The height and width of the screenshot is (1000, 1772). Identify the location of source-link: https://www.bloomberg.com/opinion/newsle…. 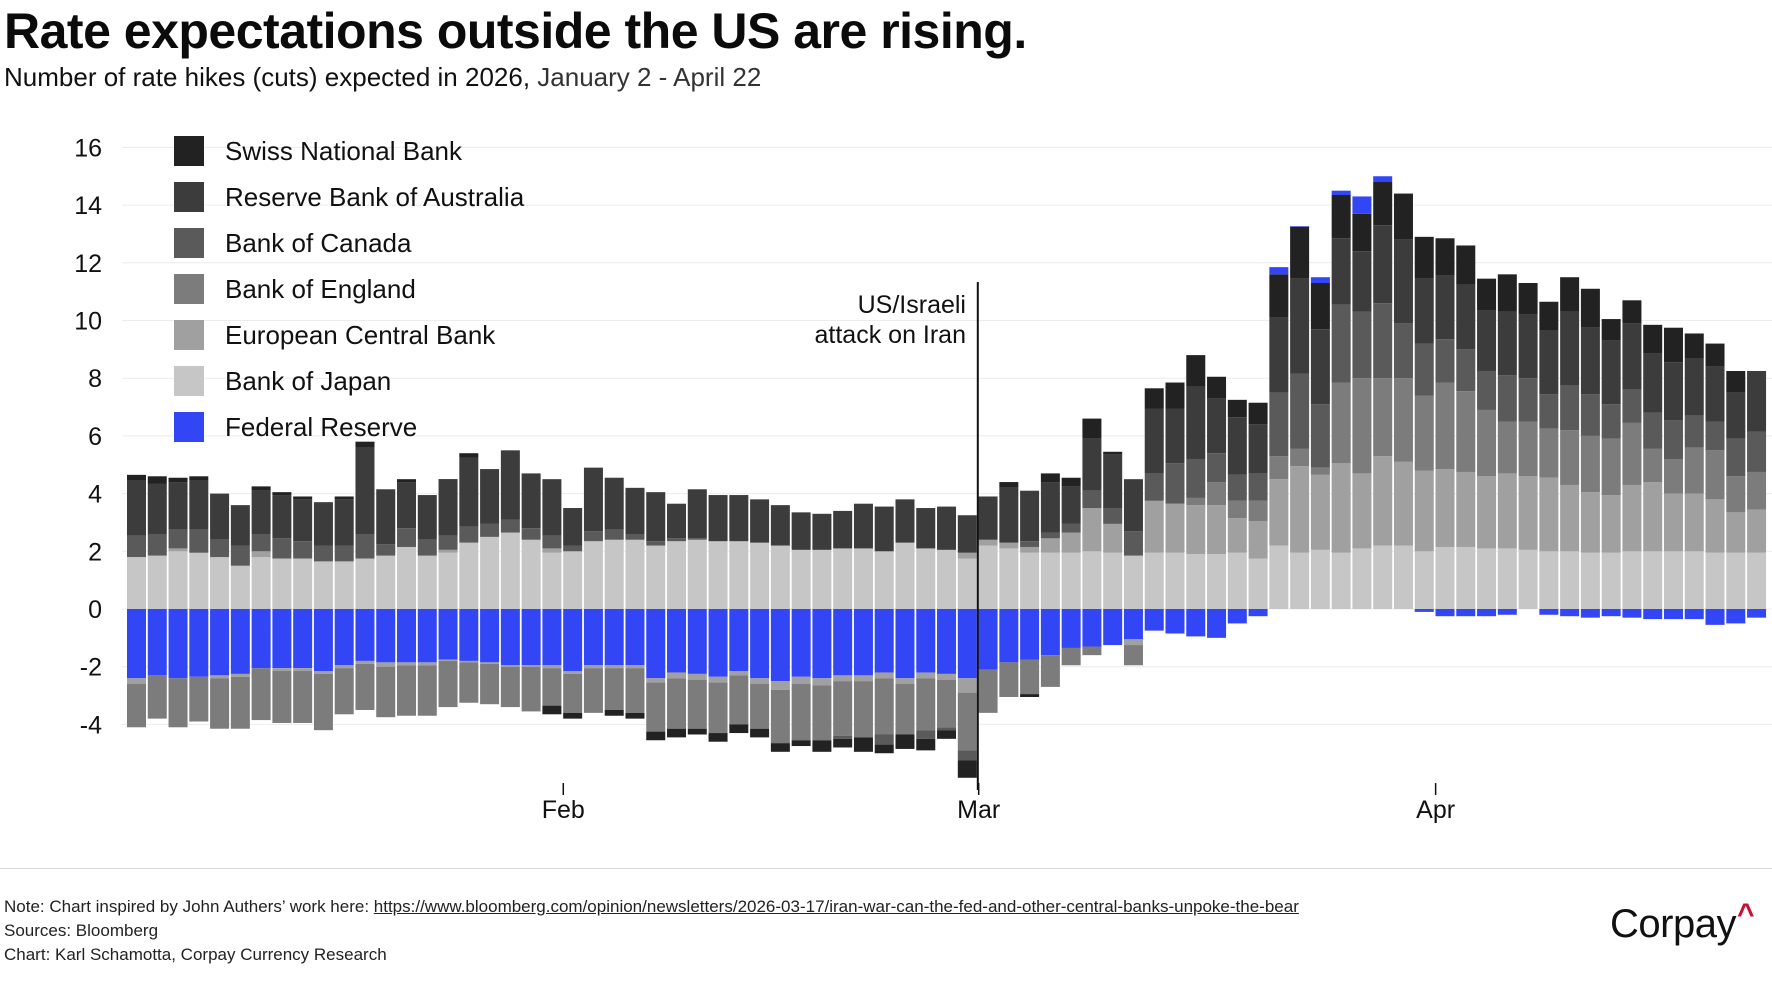
(836, 906).